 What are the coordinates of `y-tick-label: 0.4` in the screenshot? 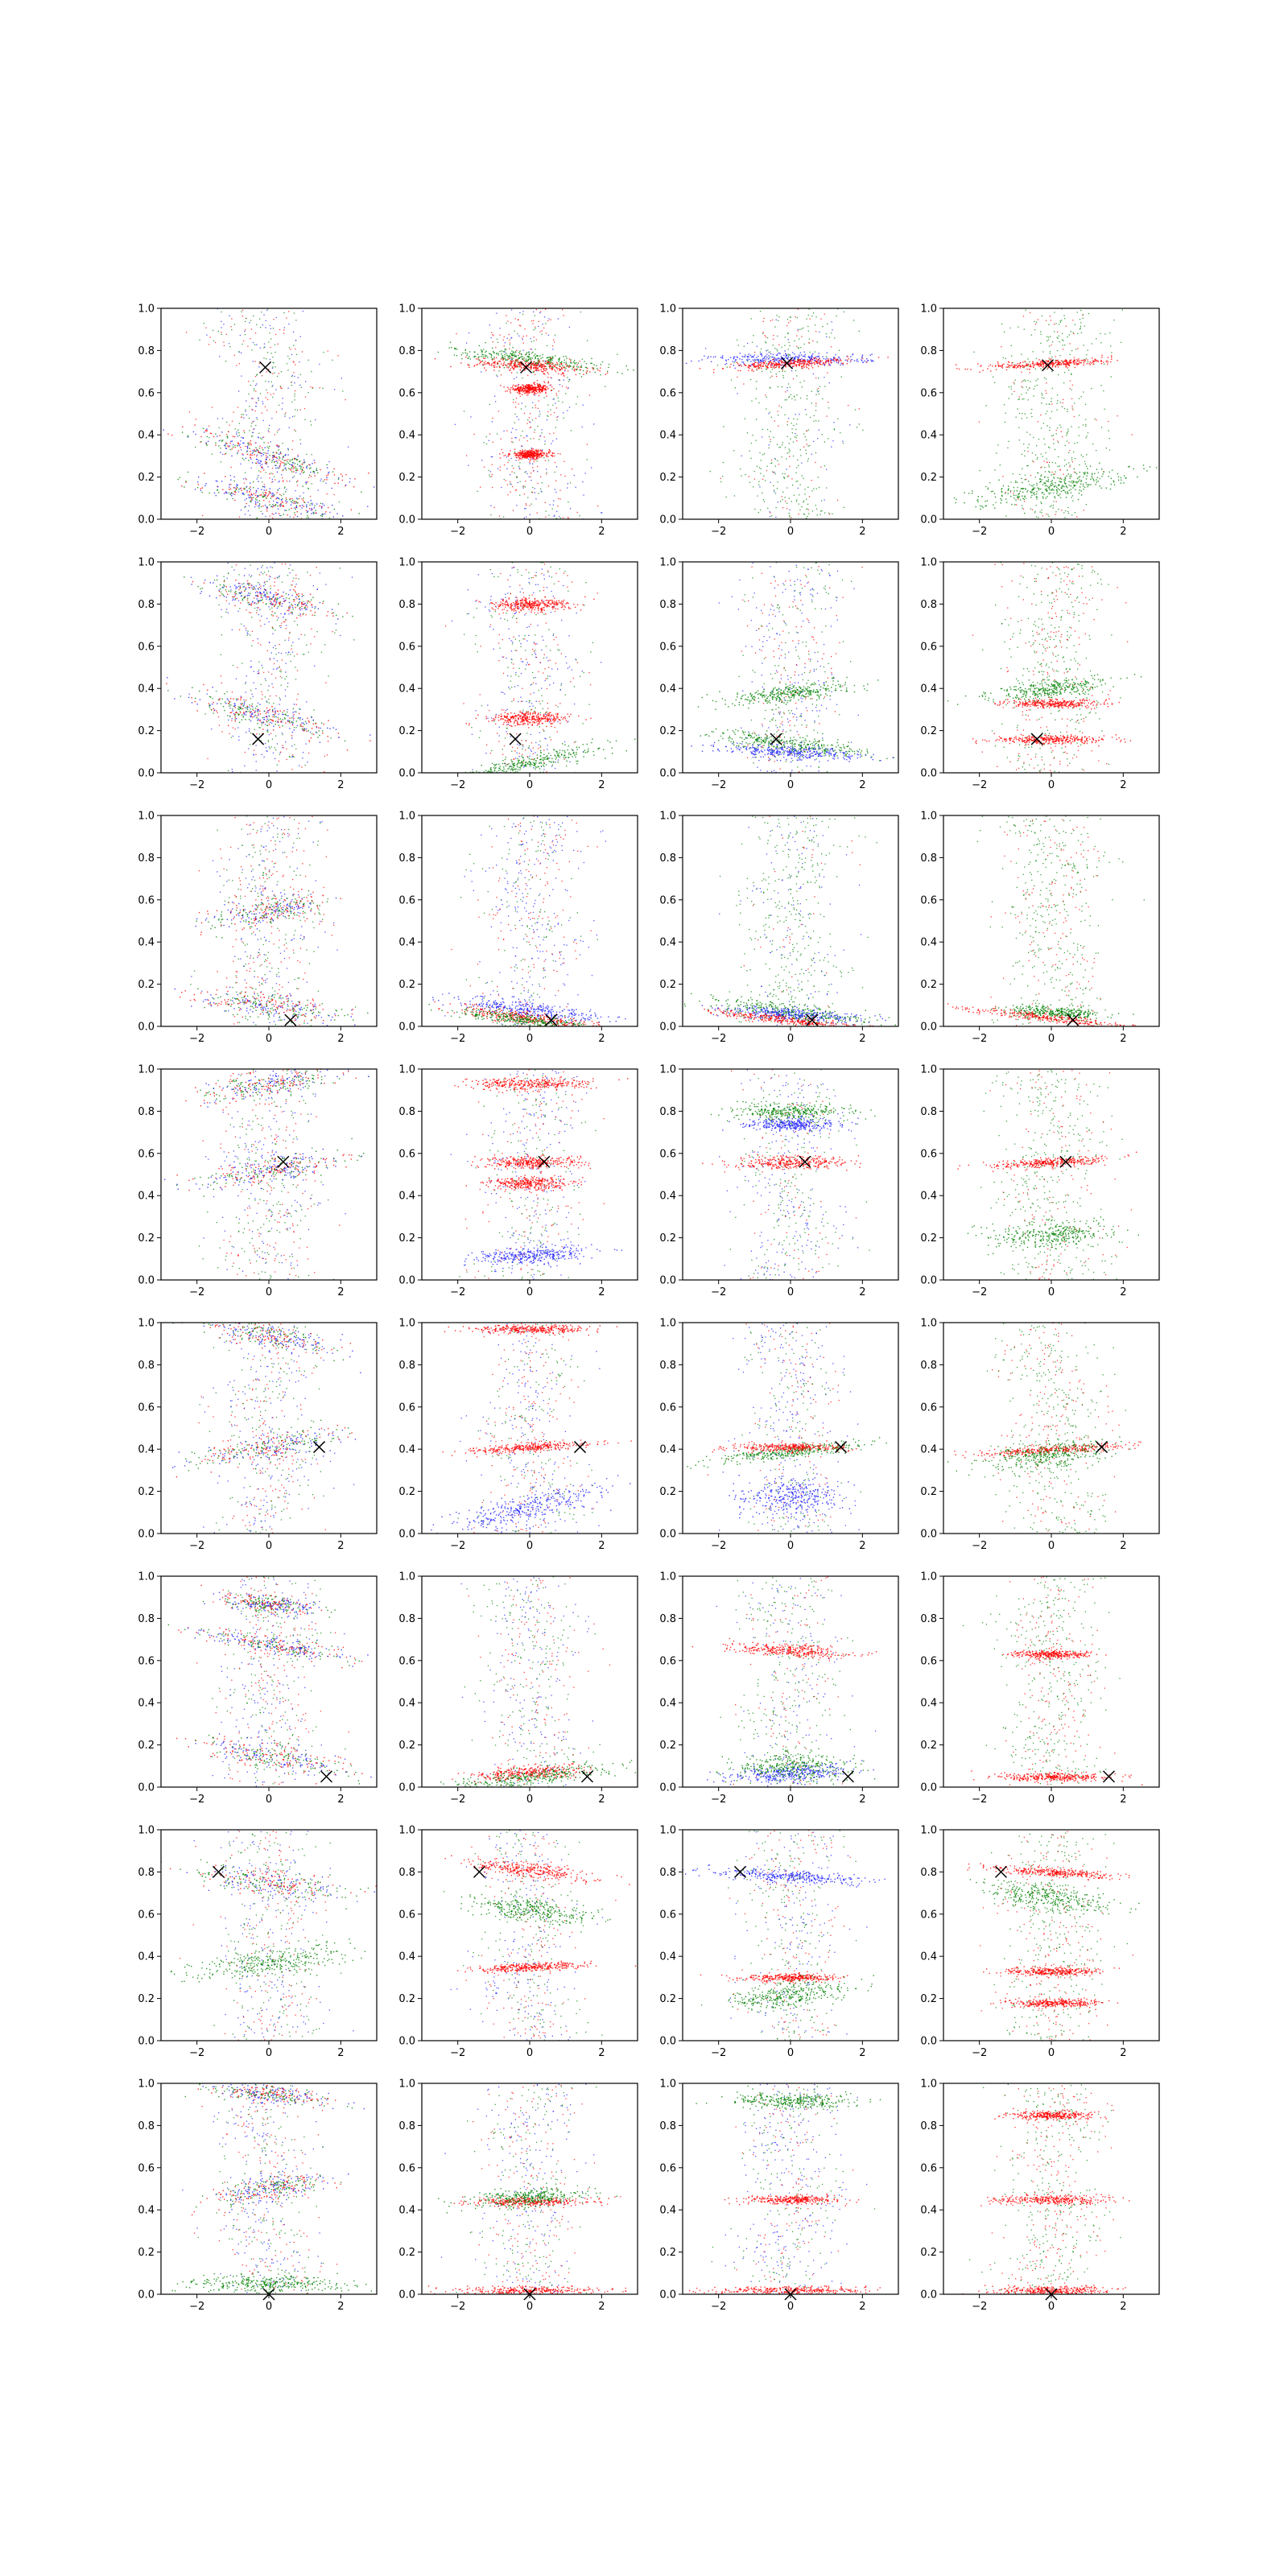 It's located at (667, 436).